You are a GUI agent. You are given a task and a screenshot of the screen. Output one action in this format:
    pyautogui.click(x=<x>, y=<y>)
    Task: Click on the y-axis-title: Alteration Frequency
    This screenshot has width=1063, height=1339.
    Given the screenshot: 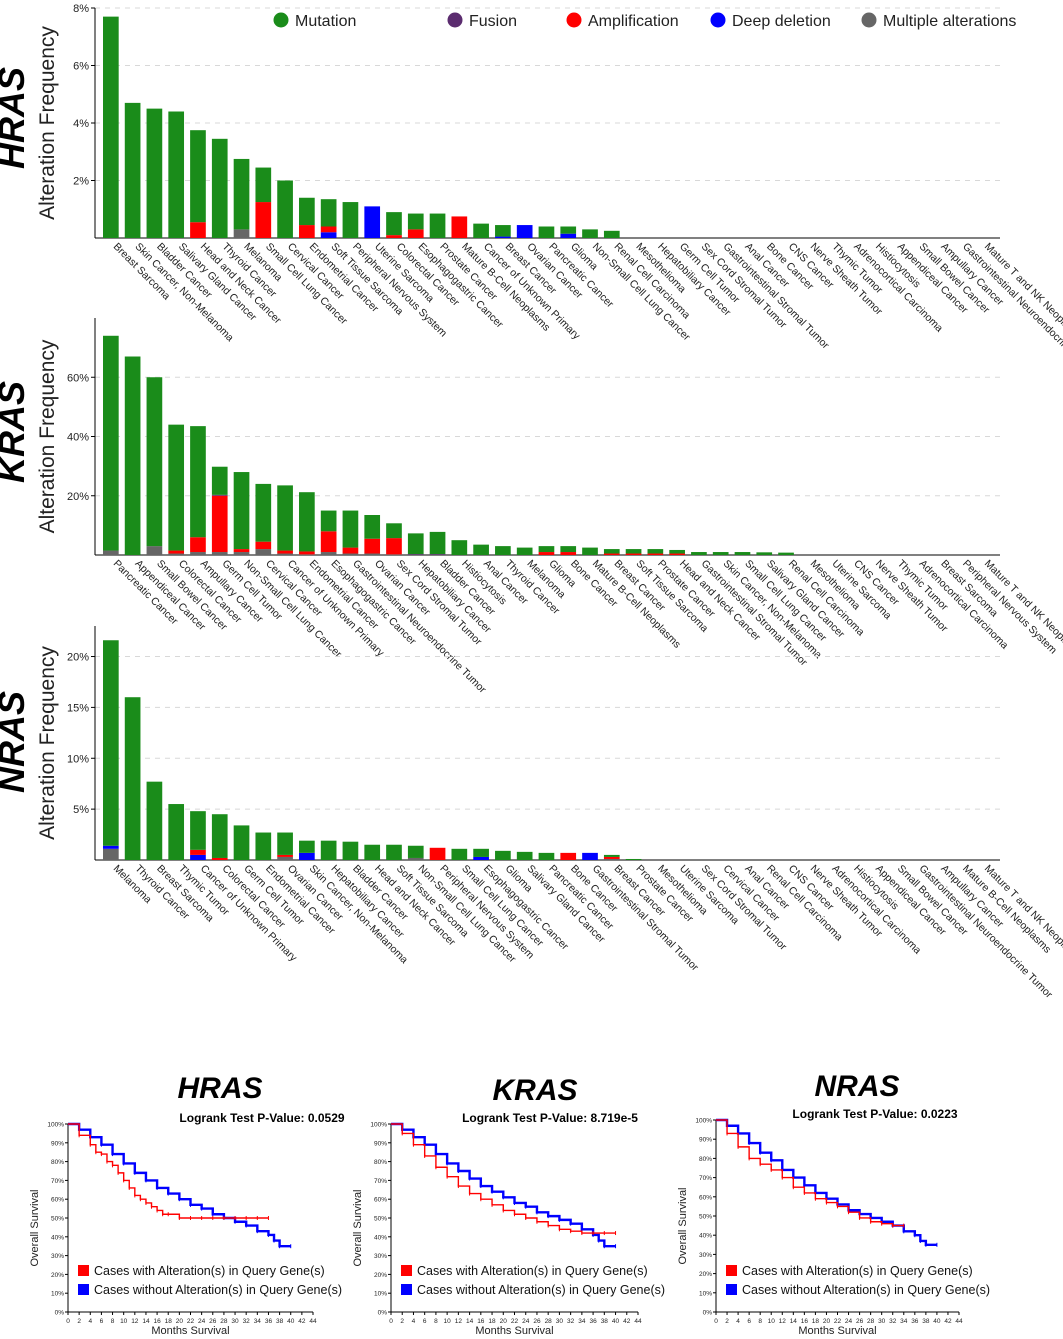 What is the action you would take?
    pyautogui.click(x=47, y=743)
    